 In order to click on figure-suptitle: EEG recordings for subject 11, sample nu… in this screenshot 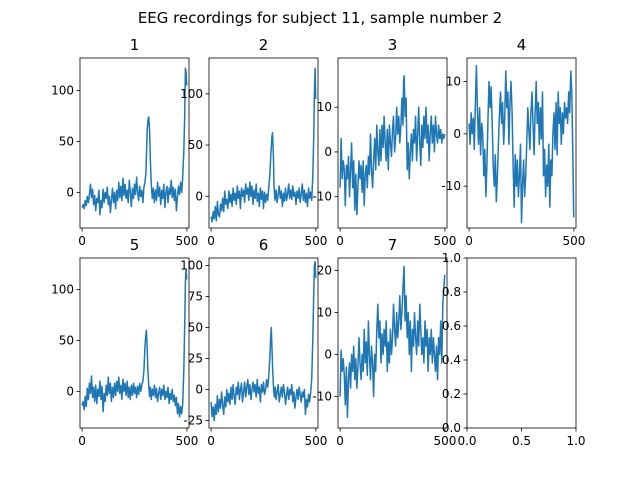, I will do `click(320, 18)`.